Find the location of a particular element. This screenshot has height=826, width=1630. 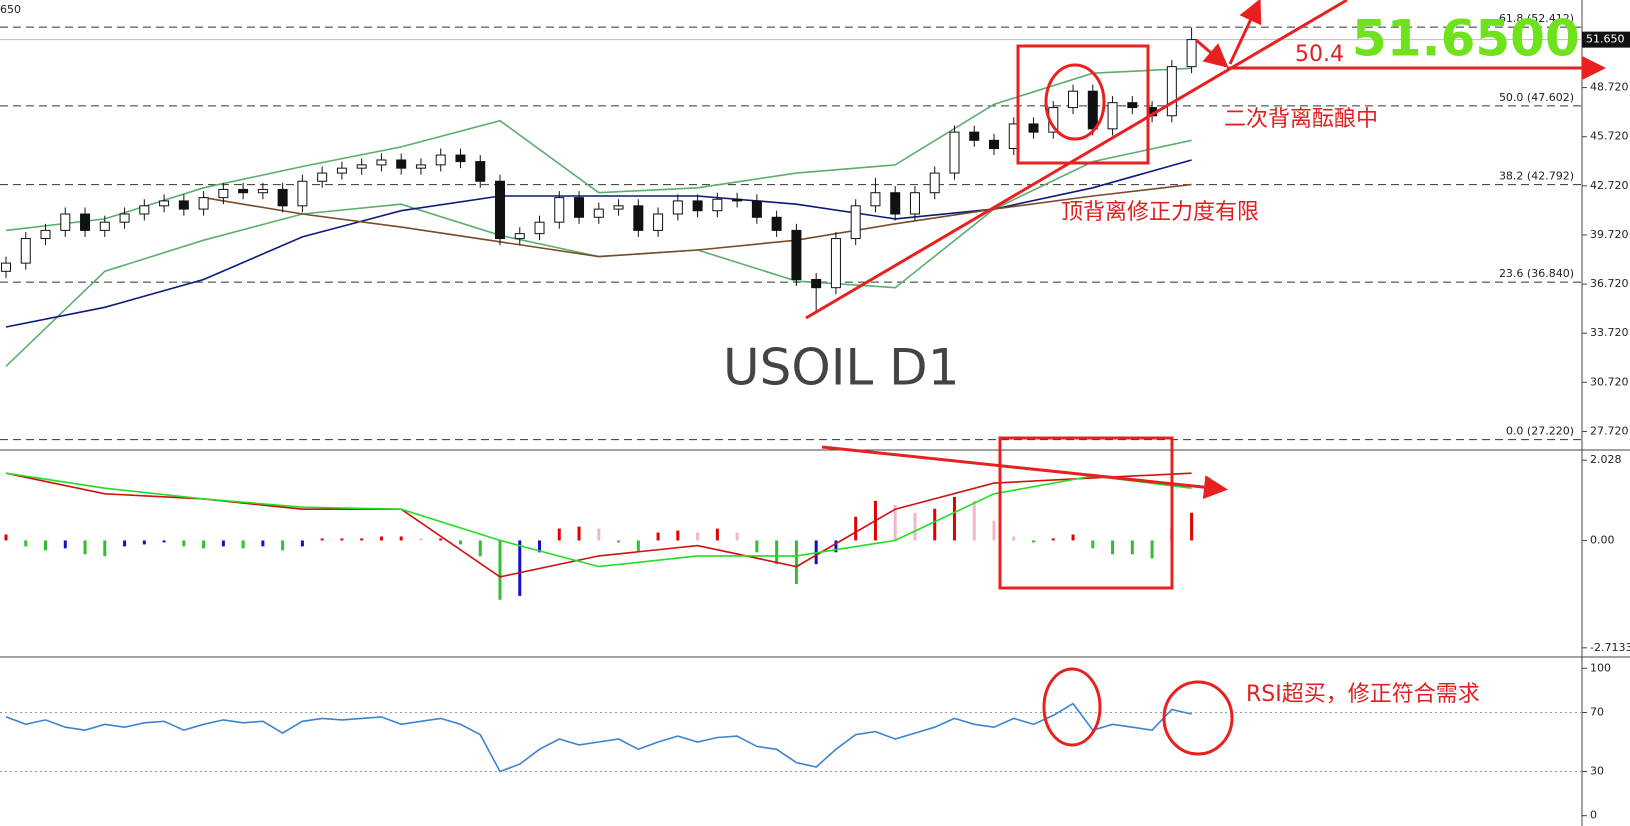

level-label: 50.0 (47.602) is located at coordinates (1536, 97).